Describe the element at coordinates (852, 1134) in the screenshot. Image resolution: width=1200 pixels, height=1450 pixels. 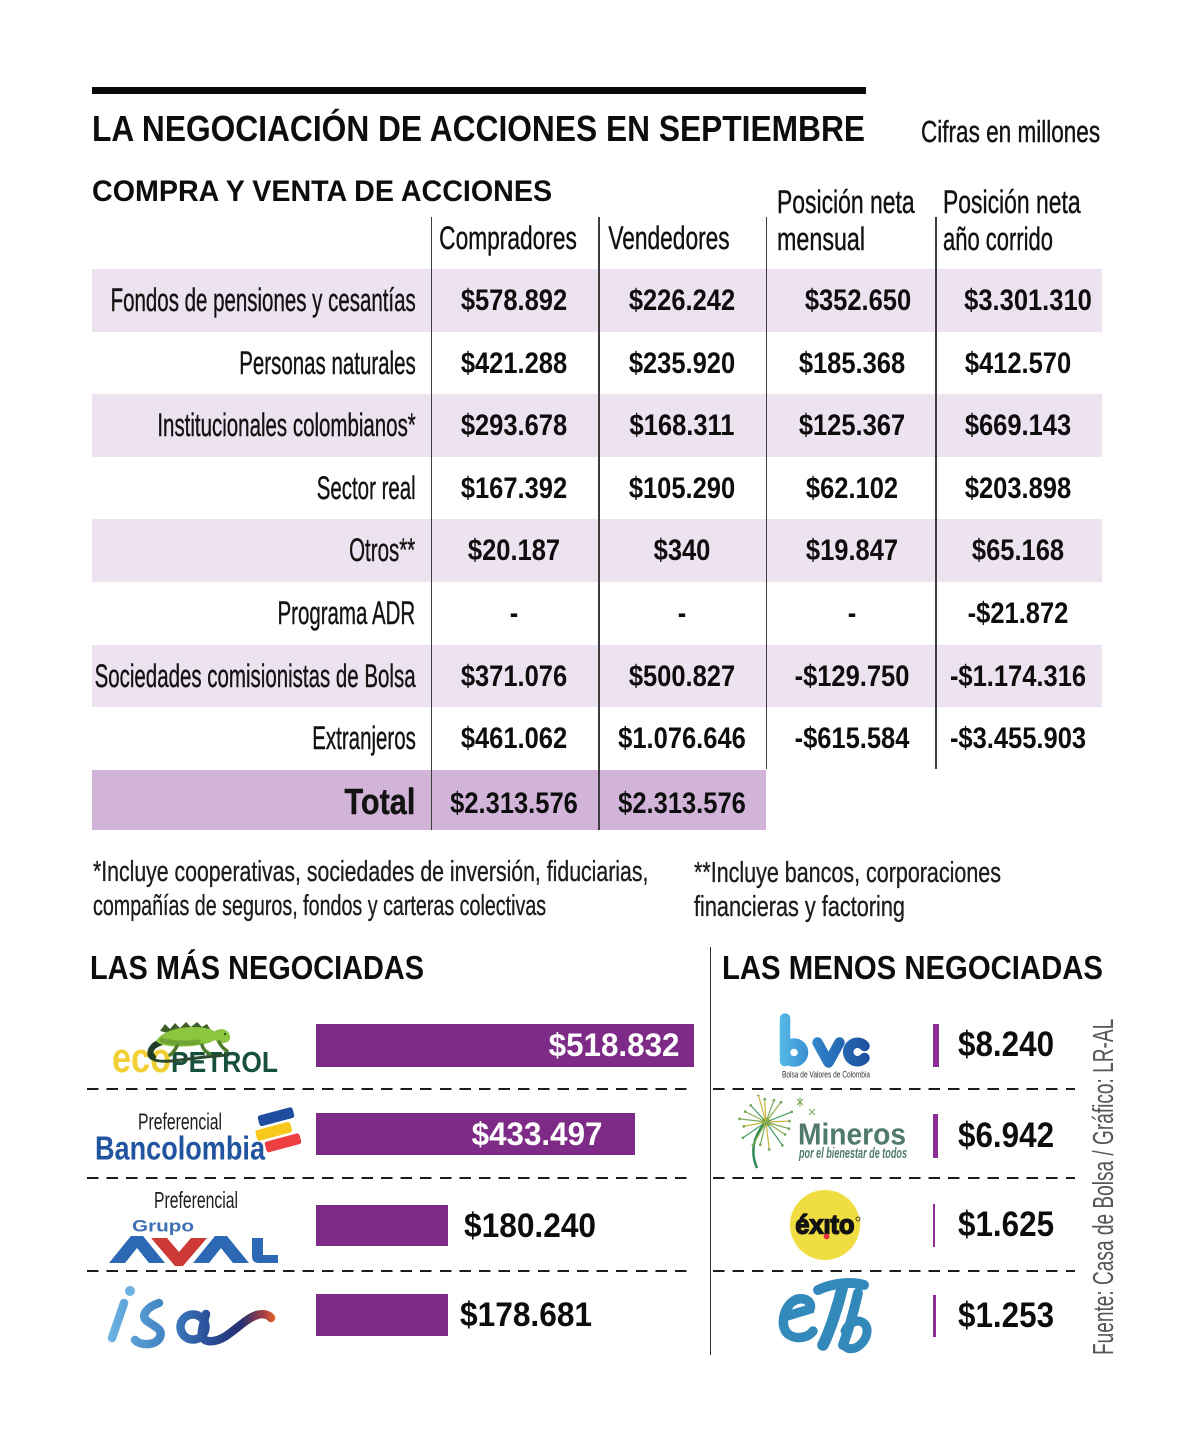
I see `svg-text: Mineros` at that location.